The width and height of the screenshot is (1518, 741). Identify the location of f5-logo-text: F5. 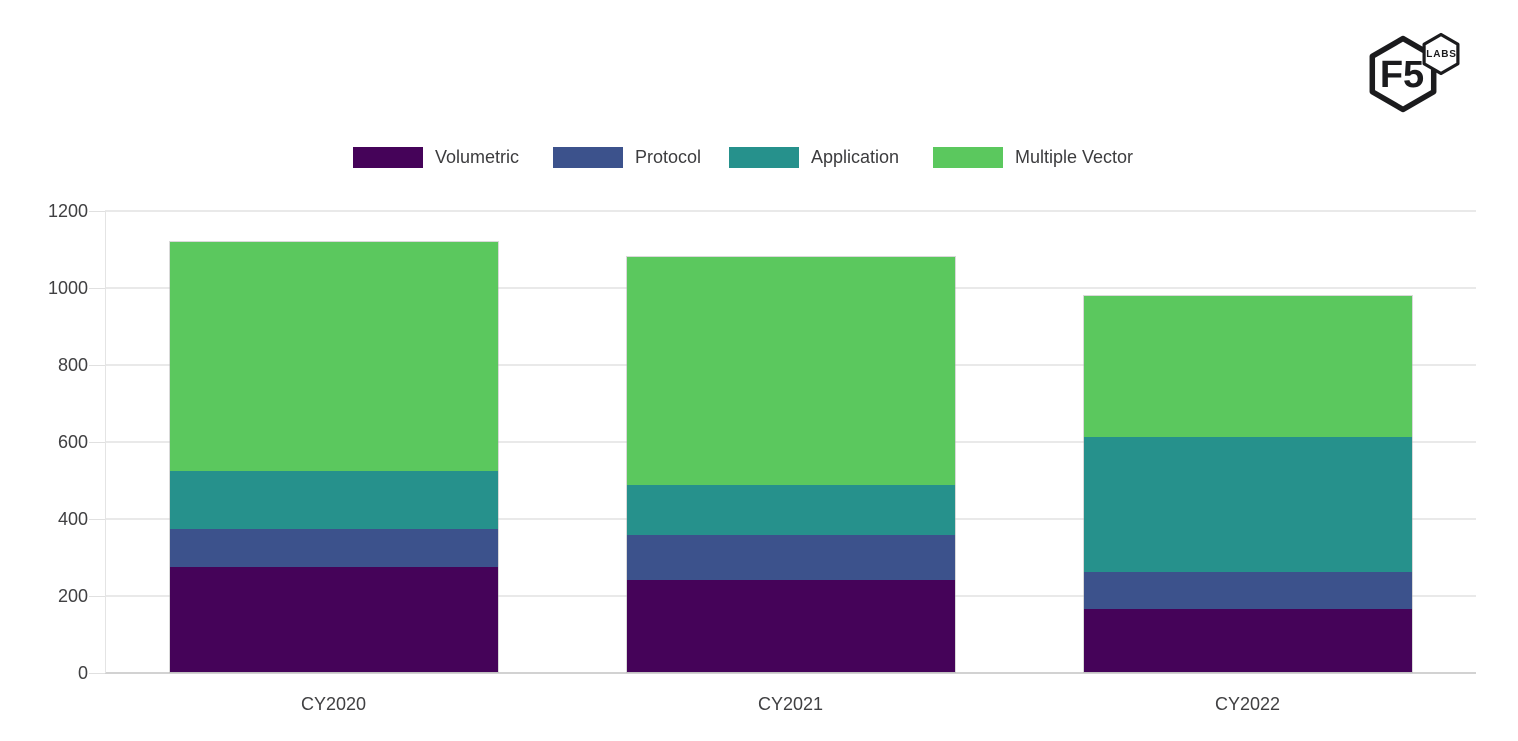
(1402, 75).